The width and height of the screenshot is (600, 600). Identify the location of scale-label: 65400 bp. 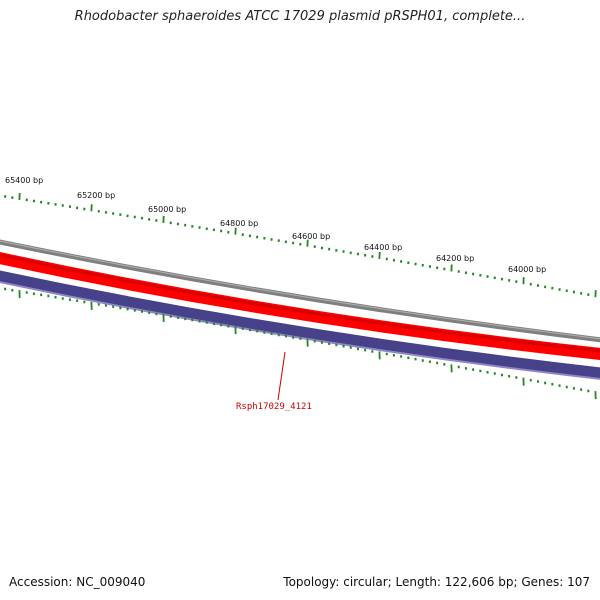
(24, 180).